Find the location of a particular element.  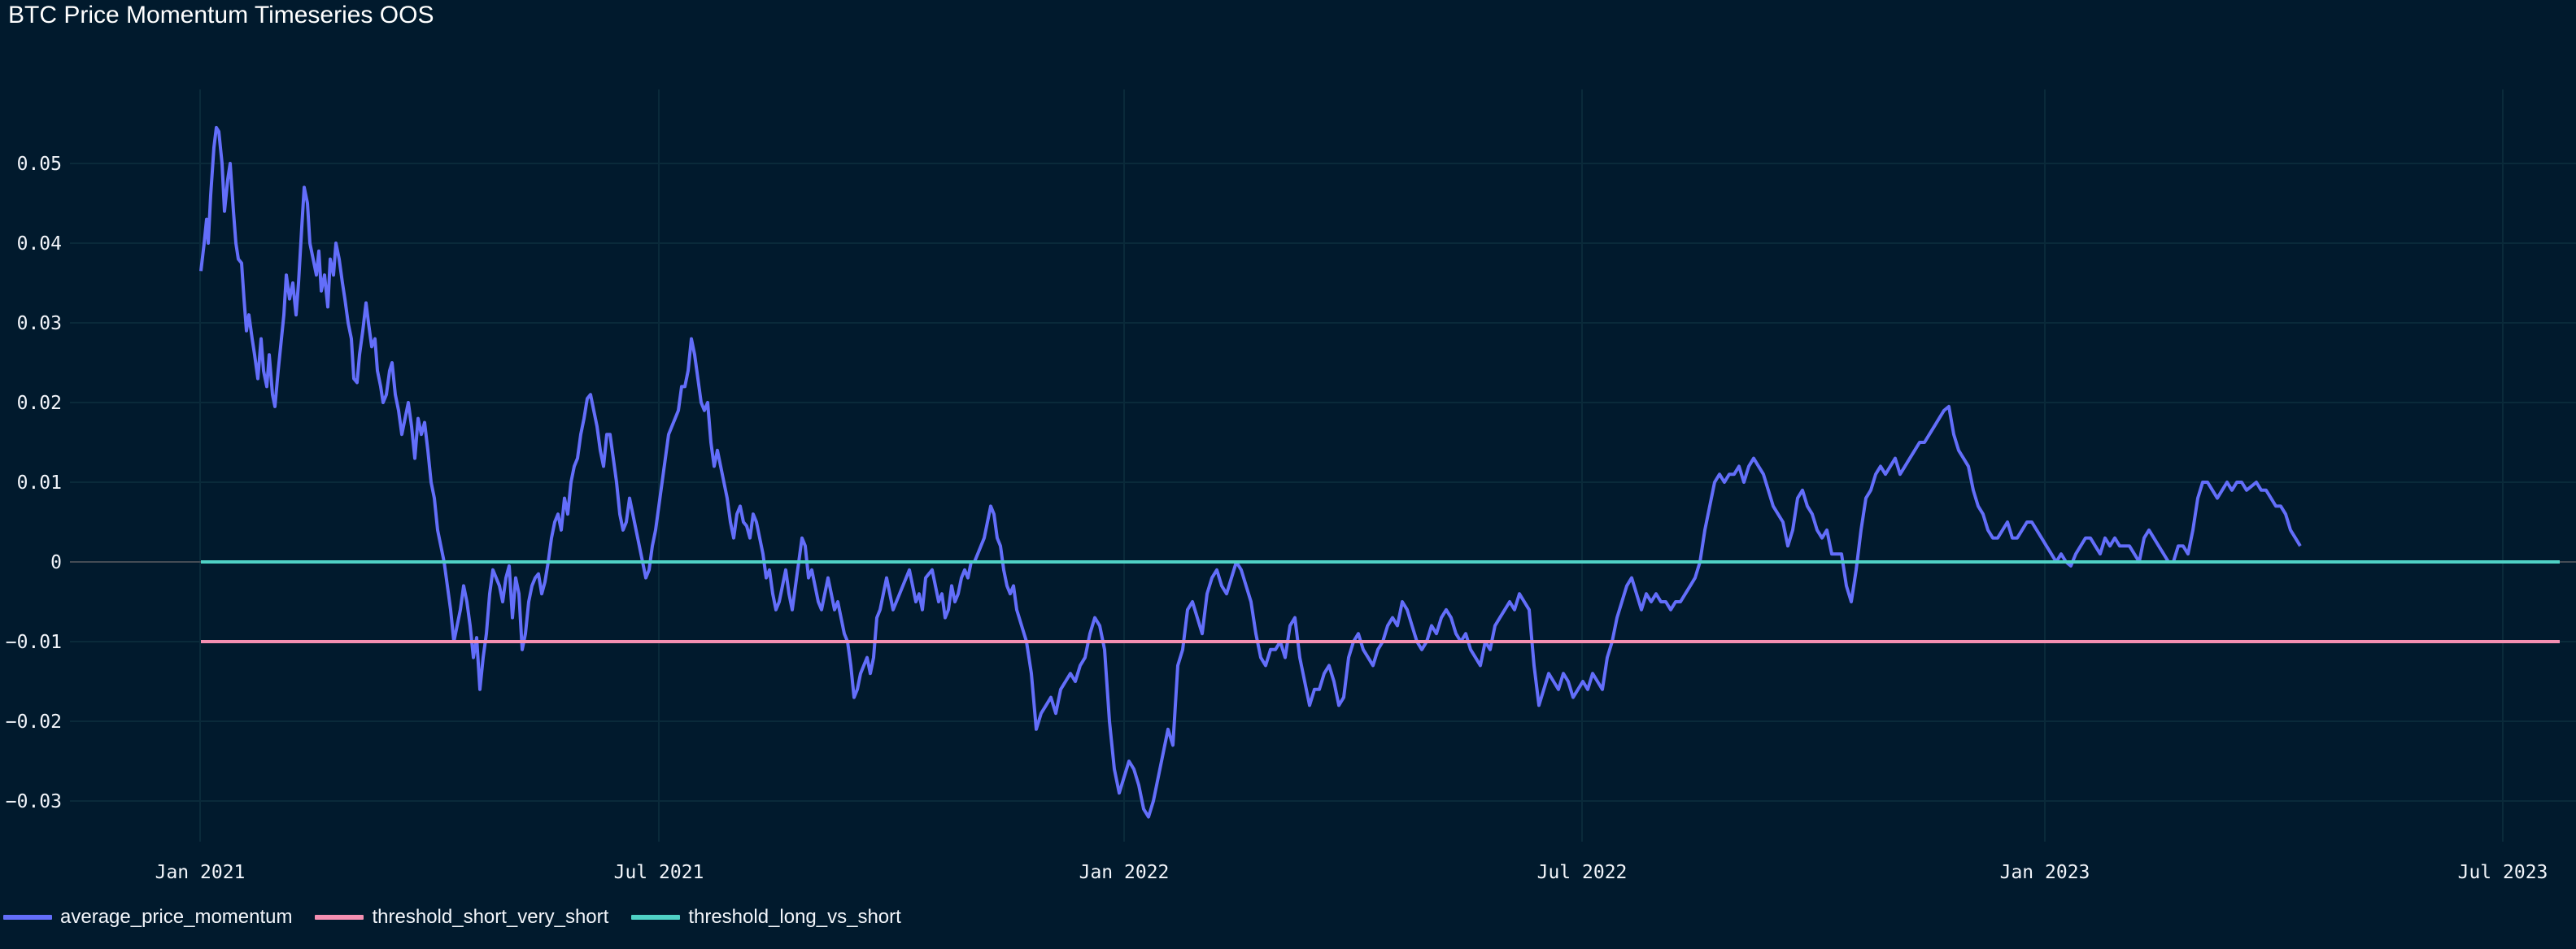

x-tick-label: Jan 2023 is located at coordinates (2045, 873).